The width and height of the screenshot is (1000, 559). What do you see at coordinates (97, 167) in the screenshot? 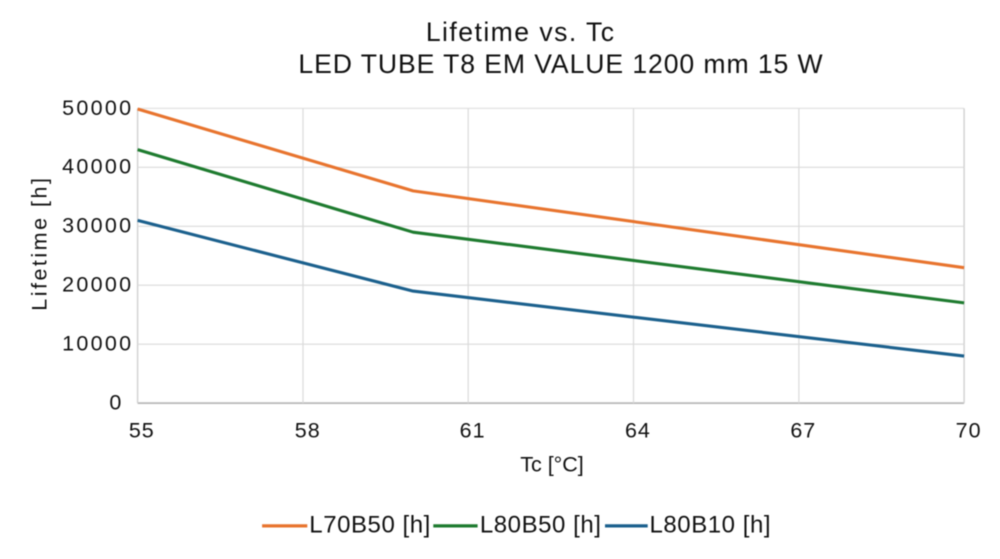
I see `svg-text: 40000` at bounding box center [97, 167].